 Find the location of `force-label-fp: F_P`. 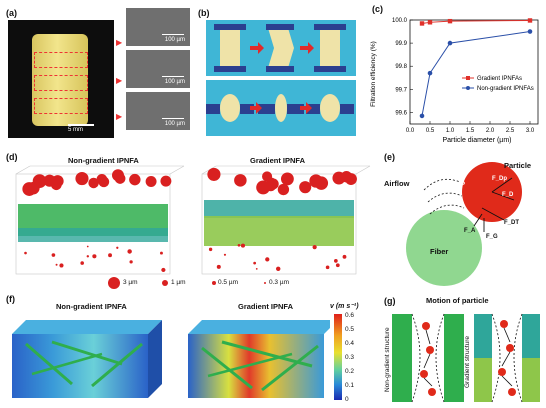

force-label-fp: F_P is located at coordinates (459, 185).